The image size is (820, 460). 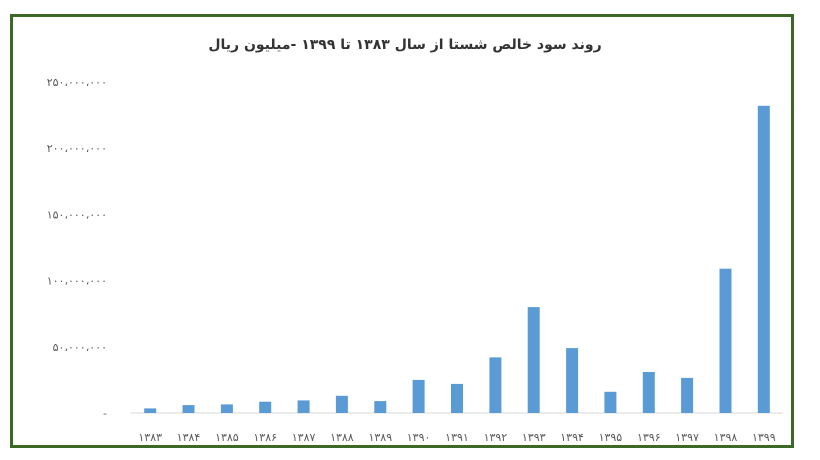 What do you see at coordinates (457, 437) in the screenshot?
I see `x-tick-label: ۱۳۹۱` at bounding box center [457, 437].